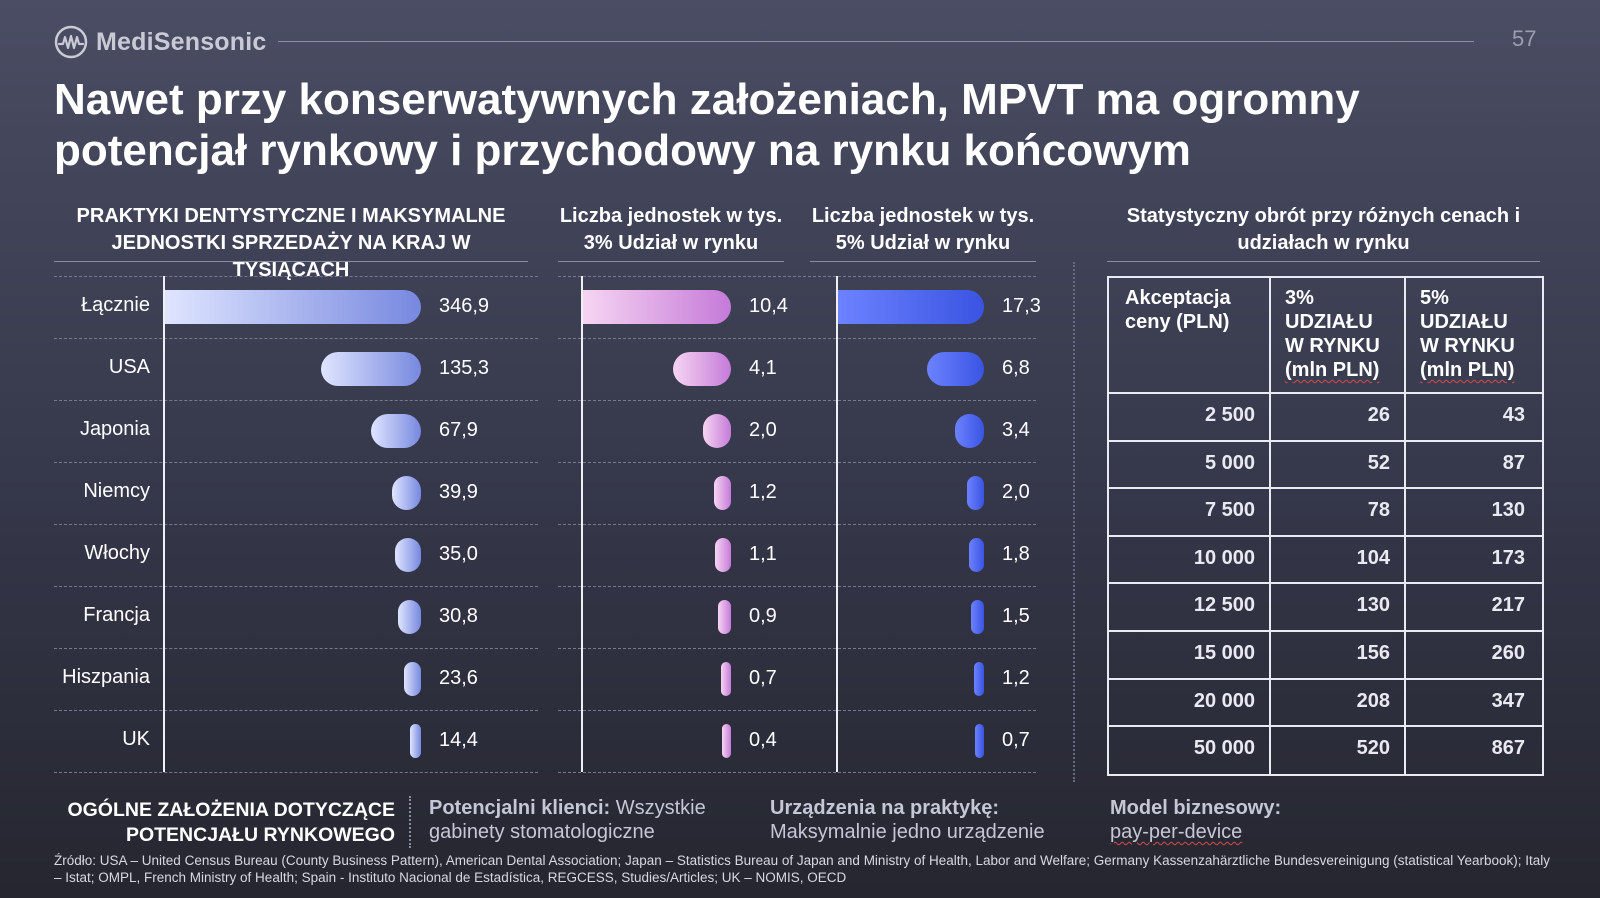 The height and width of the screenshot is (898, 1600). I want to click on country-label: Łącznie, so click(115, 305).